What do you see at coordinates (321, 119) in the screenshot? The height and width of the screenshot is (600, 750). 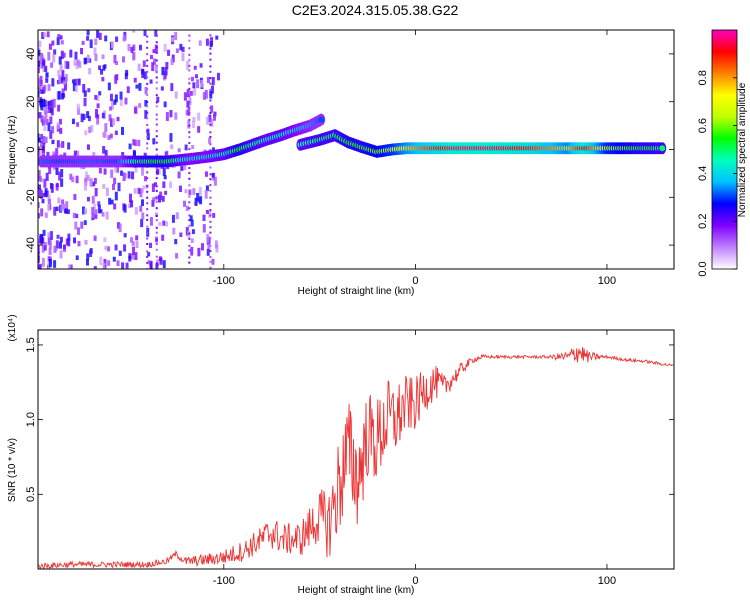 I see `spectrogram-trace-point` at bounding box center [321, 119].